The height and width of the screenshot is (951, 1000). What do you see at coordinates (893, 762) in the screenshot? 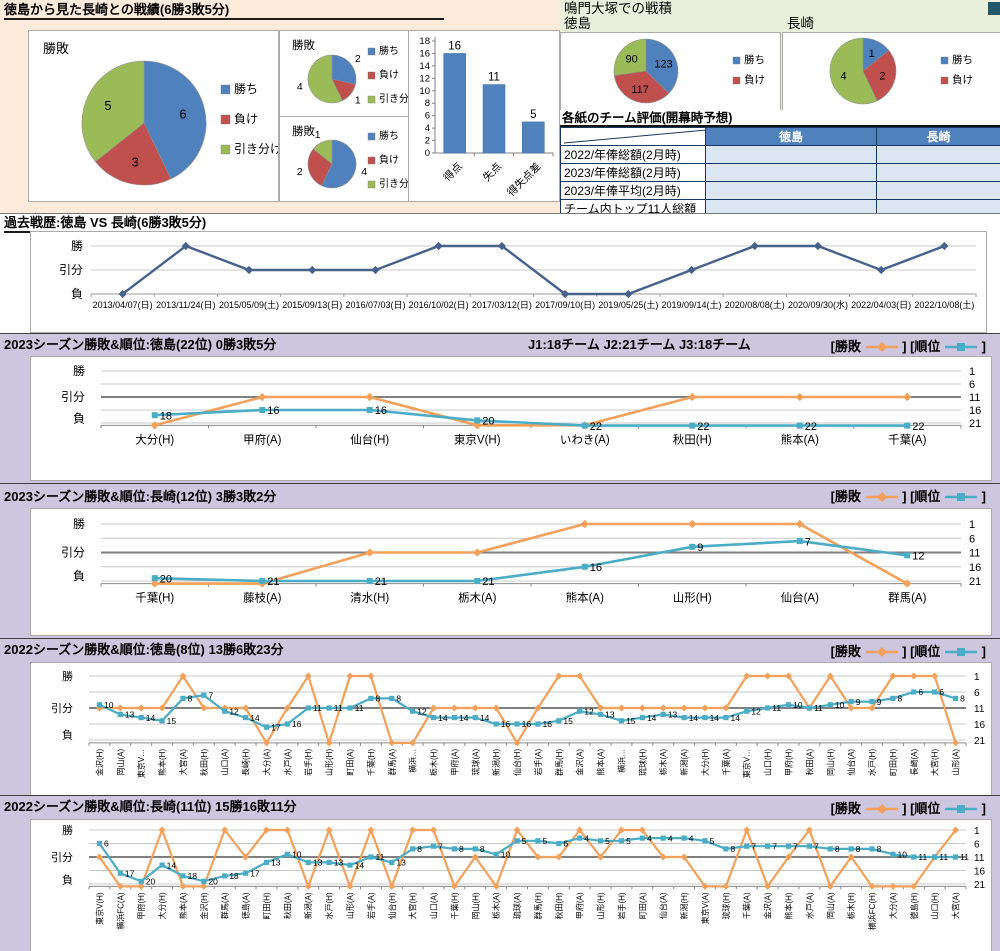
I see `svg-text: 町田(H)` at bounding box center [893, 762].